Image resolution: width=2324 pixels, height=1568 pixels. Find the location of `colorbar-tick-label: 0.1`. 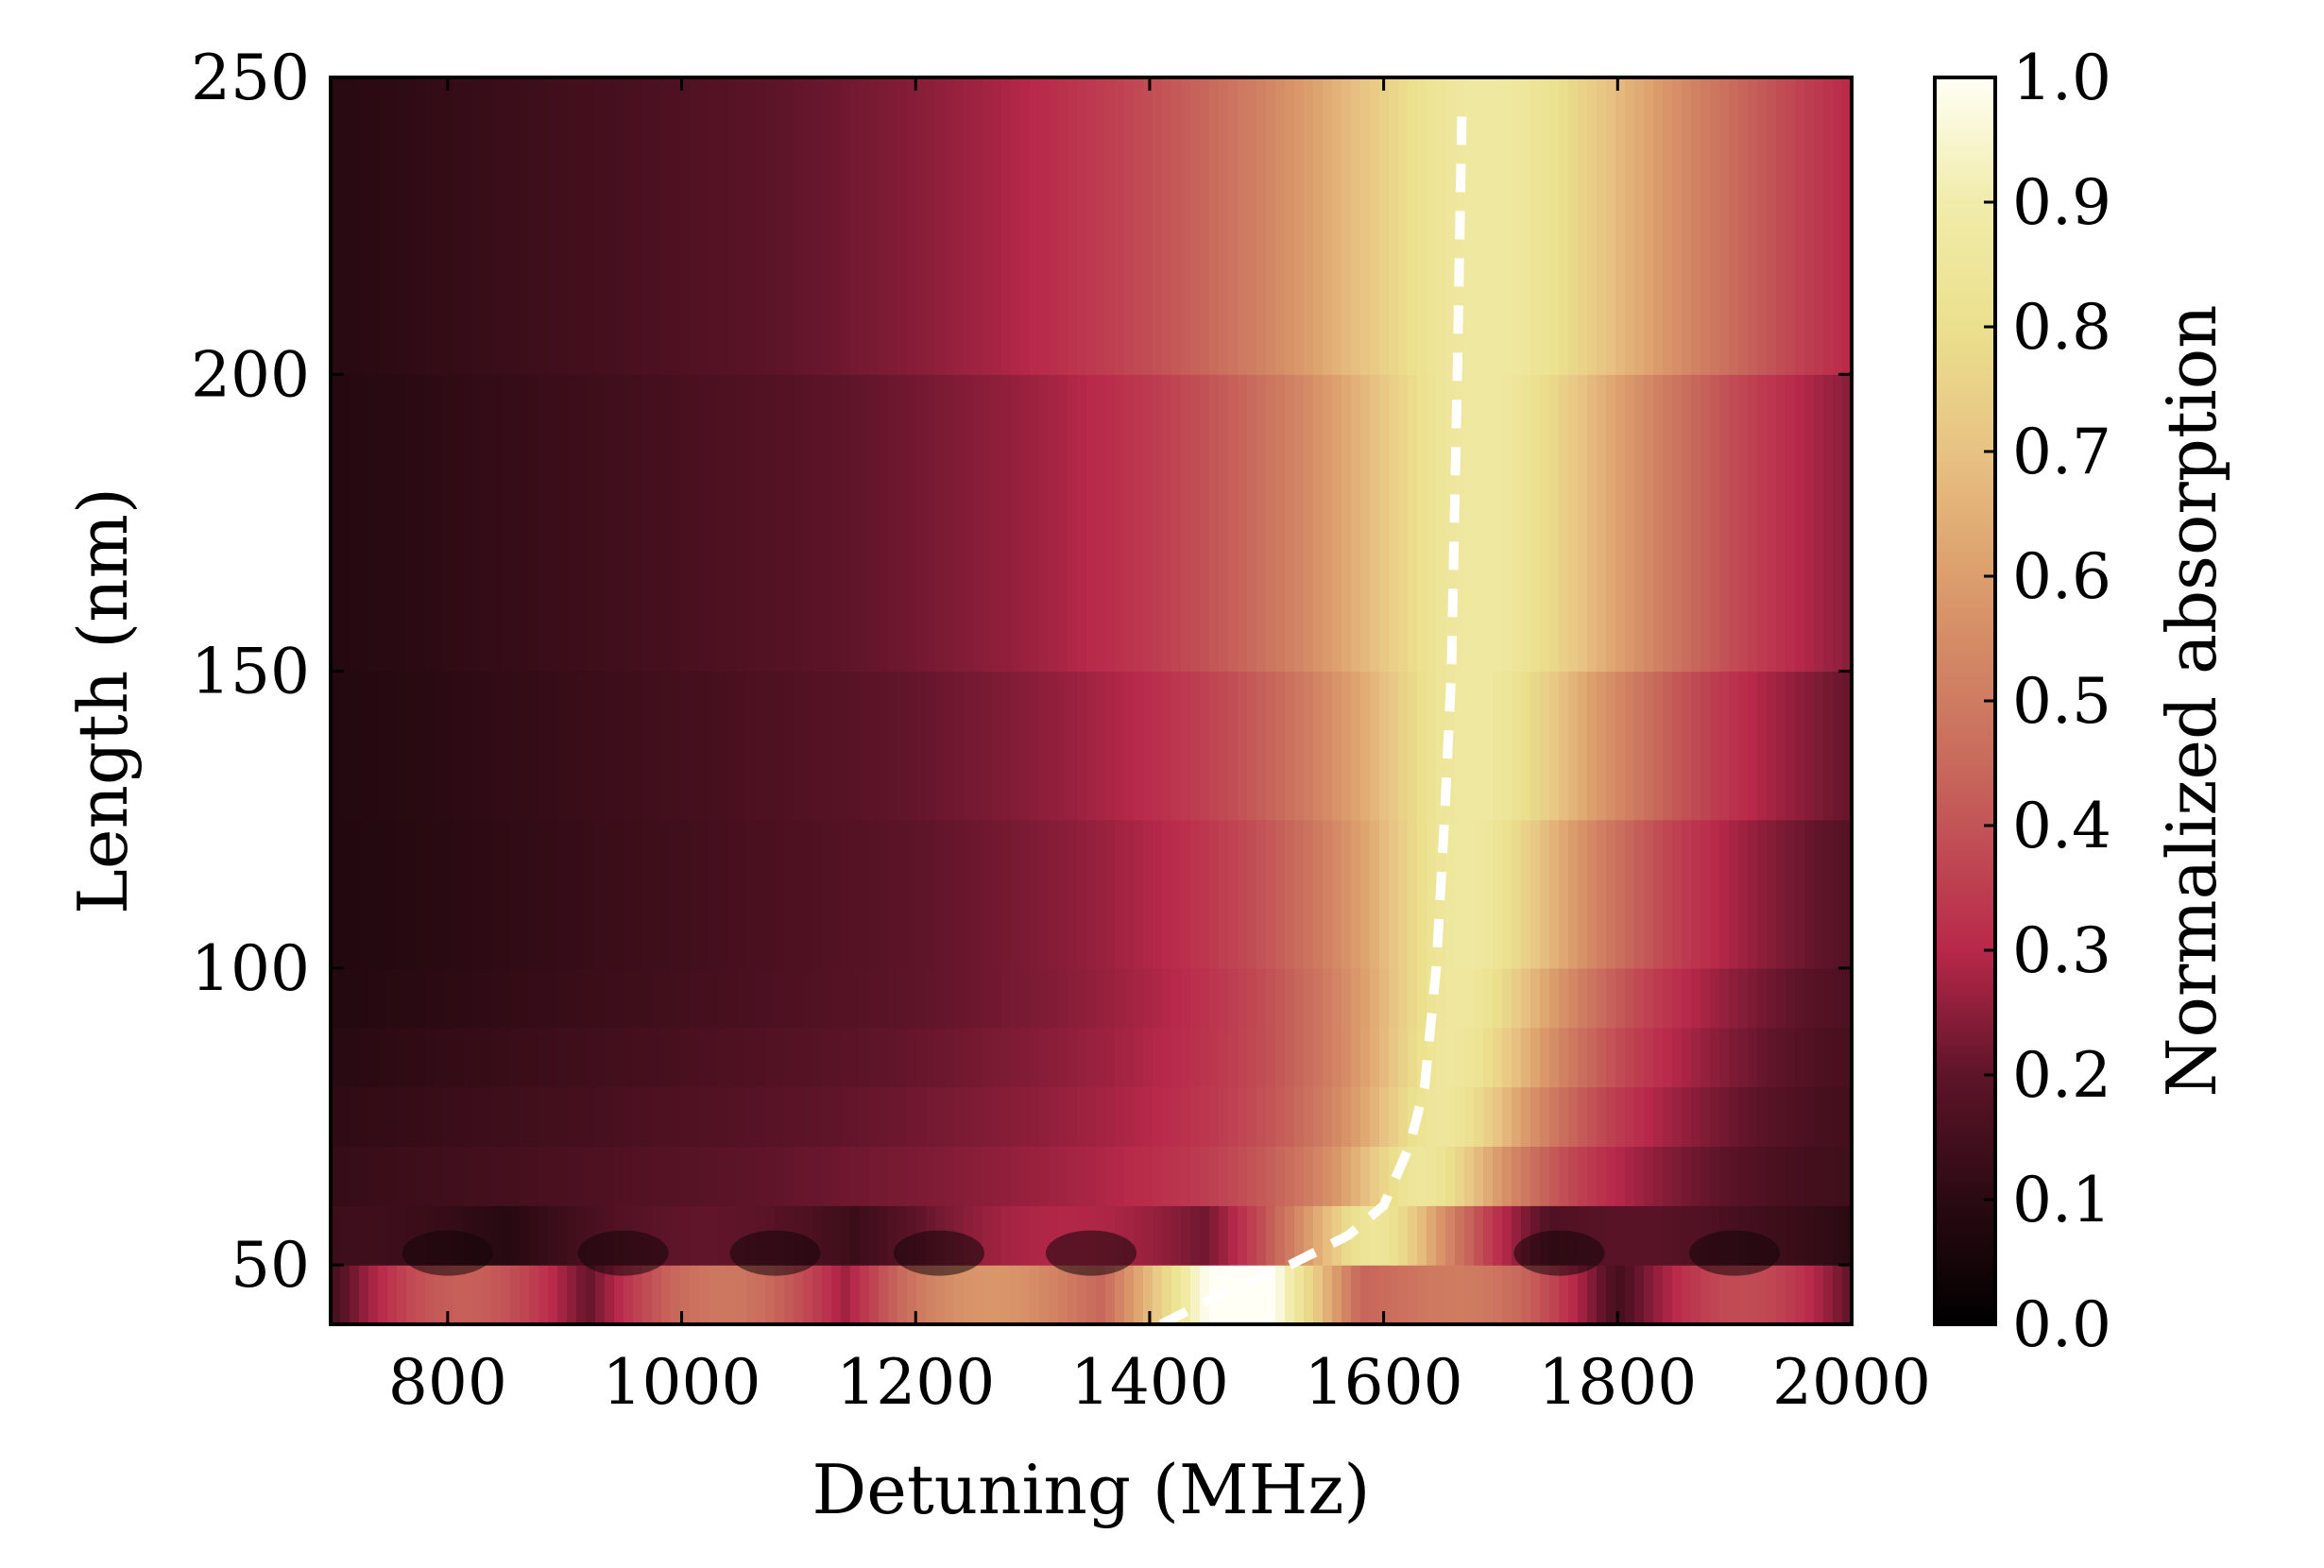

colorbar-tick-label: 0.1 is located at coordinates (2061, 1200).